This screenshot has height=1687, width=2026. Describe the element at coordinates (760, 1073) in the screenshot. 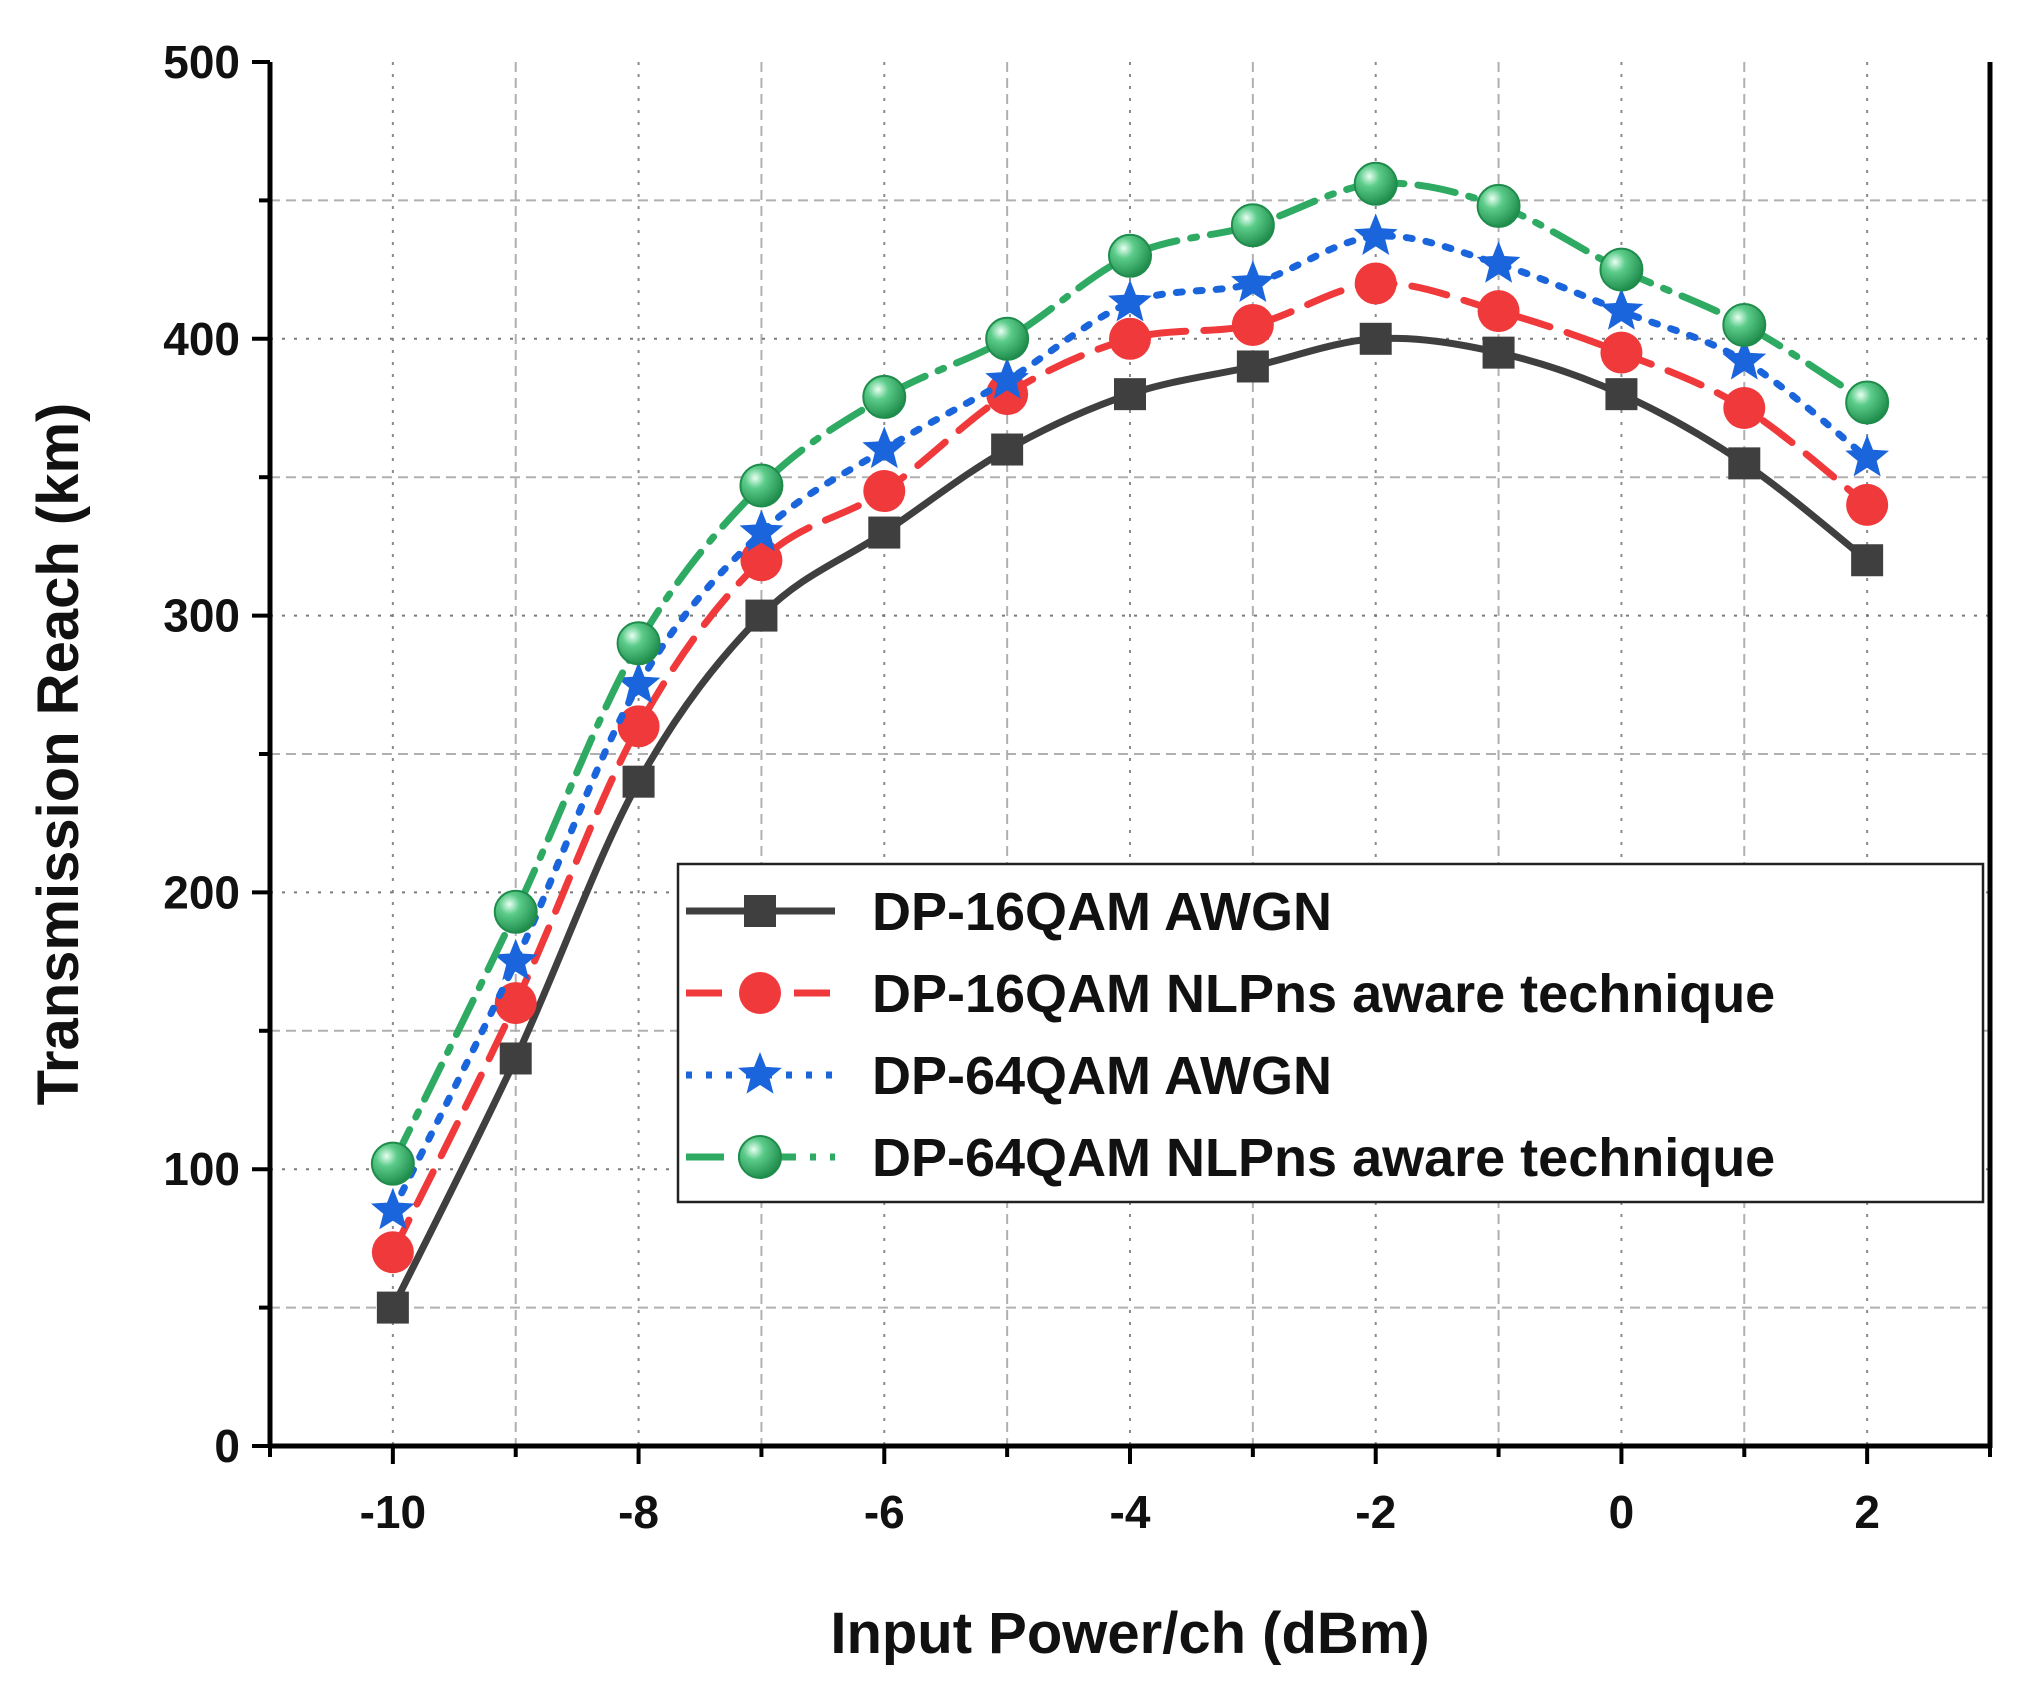

I see `legend-marker-star` at that location.